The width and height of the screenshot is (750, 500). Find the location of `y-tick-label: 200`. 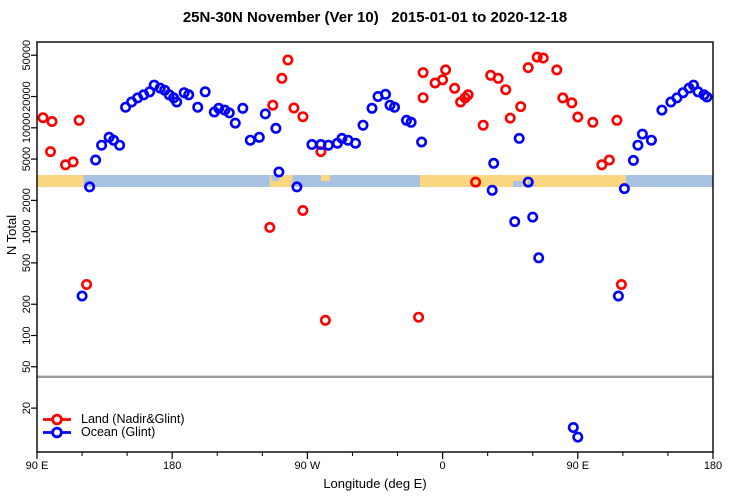

y-tick-label: 200 is located at coordinates (27, 304).